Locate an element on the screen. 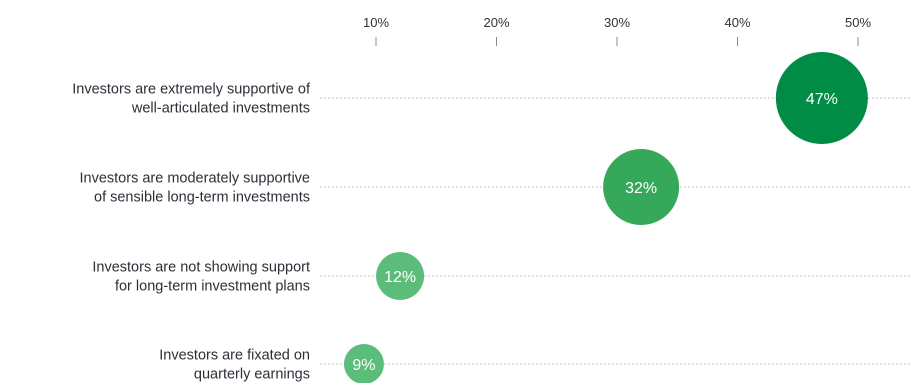  category-label: Investors are extremely supportive of is located at coordinates (191, 90).